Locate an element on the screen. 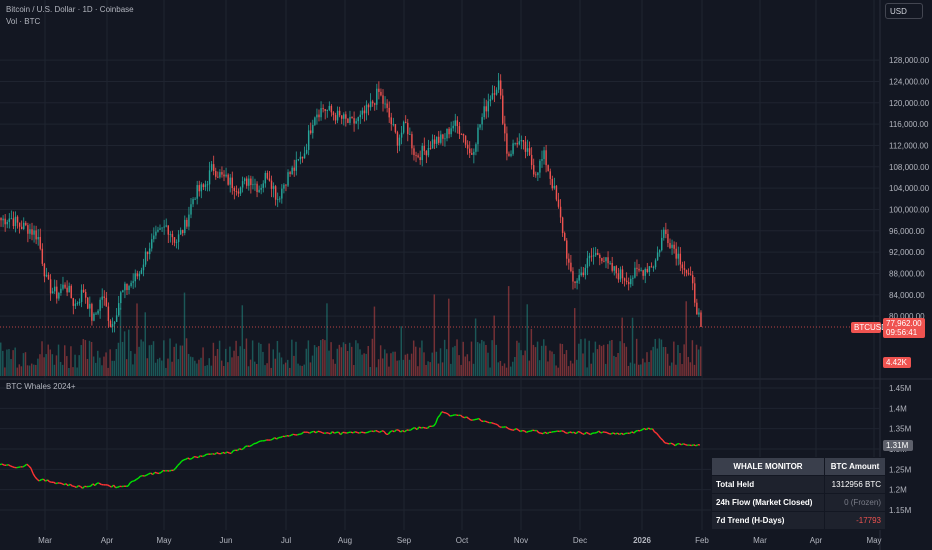 Image resolution: width=932 pixels, height=550 pixels. price-tick-label: 96,000.00 is located at coordinates (907, 231).